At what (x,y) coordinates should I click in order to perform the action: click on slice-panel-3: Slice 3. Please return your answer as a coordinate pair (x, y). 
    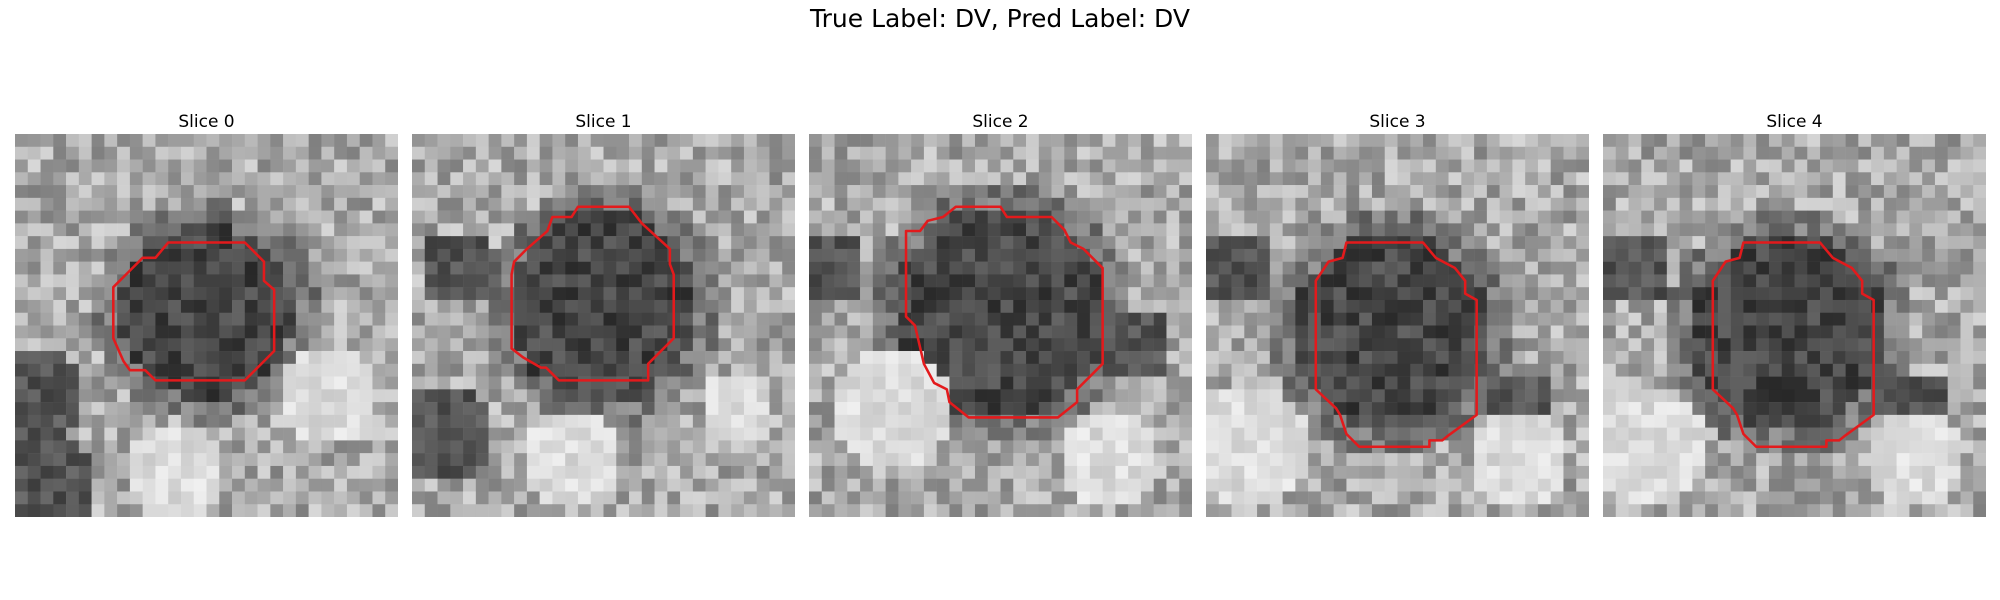
    Looking at the image, I should click on (1397, 313).